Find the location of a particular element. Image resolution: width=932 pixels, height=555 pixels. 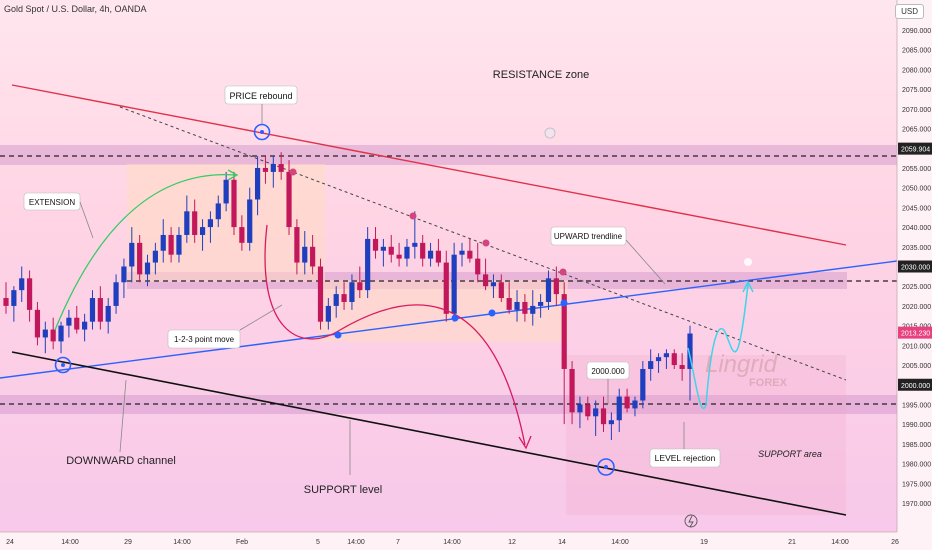

y-tick-label: 1990.000 is located at coordinates (916, 425).